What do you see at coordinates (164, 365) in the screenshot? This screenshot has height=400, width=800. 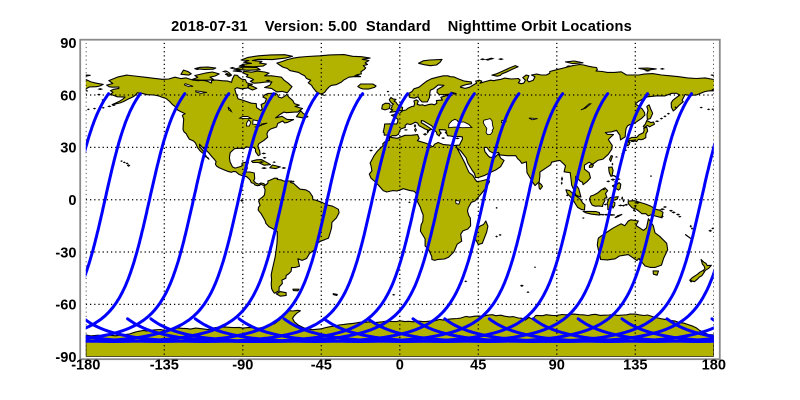 I see `svg-text: -135` at bounding box center [164, 365].